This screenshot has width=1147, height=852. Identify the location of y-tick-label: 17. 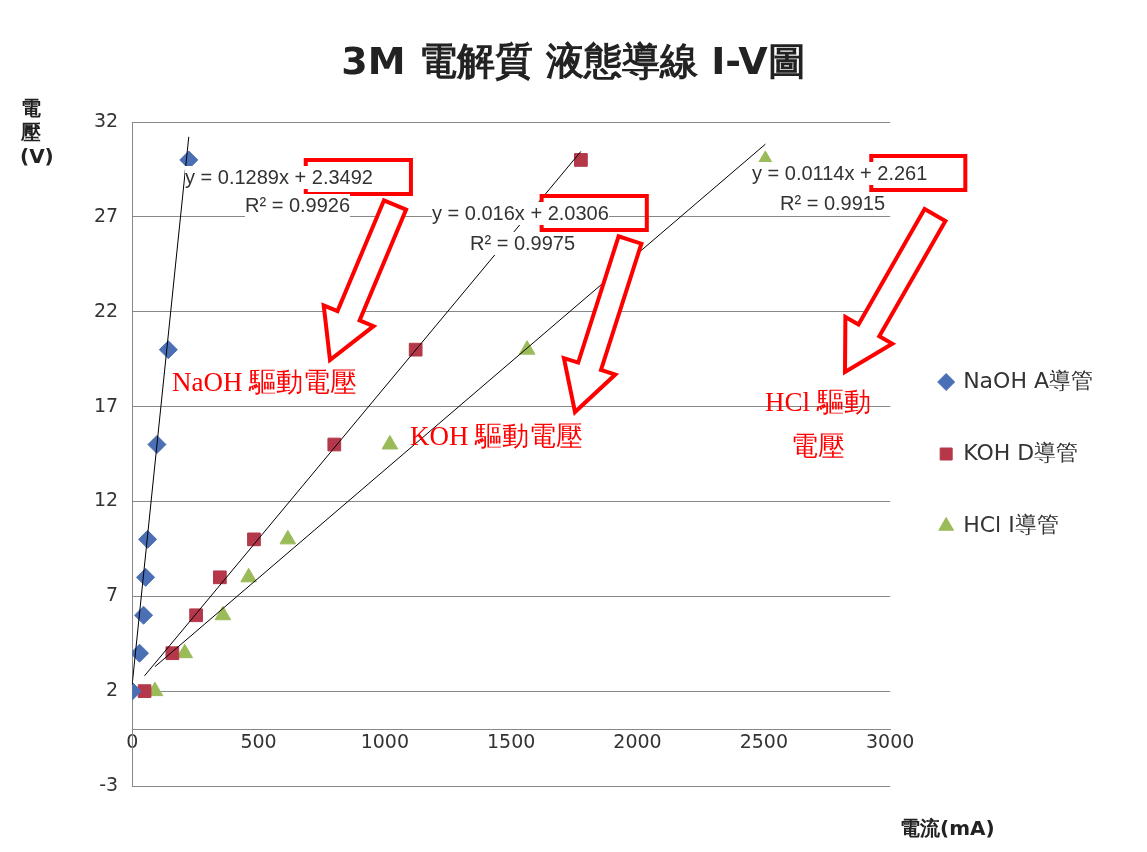
(106, 404).